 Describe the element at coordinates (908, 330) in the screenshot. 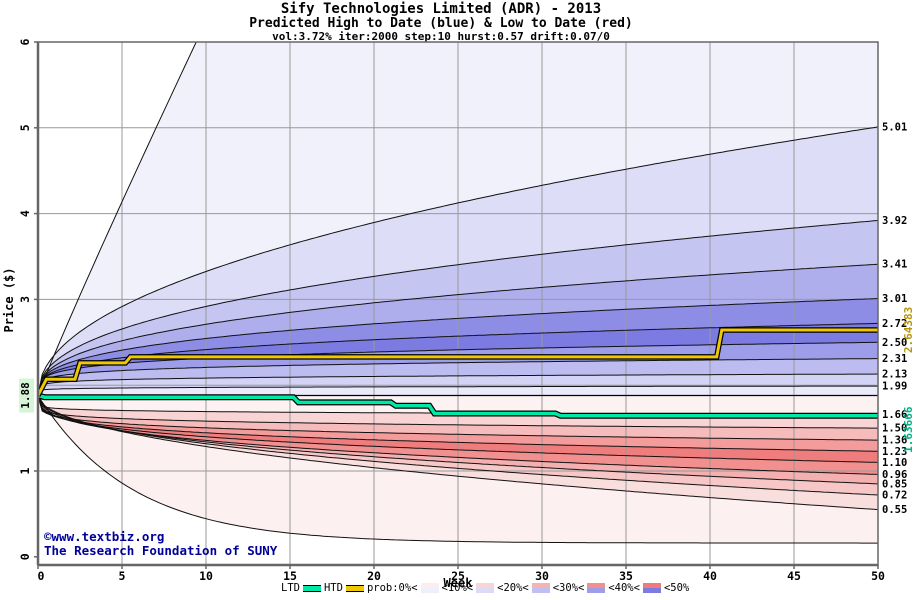

I see `htd-final-value-label: 2.64383` at that location.